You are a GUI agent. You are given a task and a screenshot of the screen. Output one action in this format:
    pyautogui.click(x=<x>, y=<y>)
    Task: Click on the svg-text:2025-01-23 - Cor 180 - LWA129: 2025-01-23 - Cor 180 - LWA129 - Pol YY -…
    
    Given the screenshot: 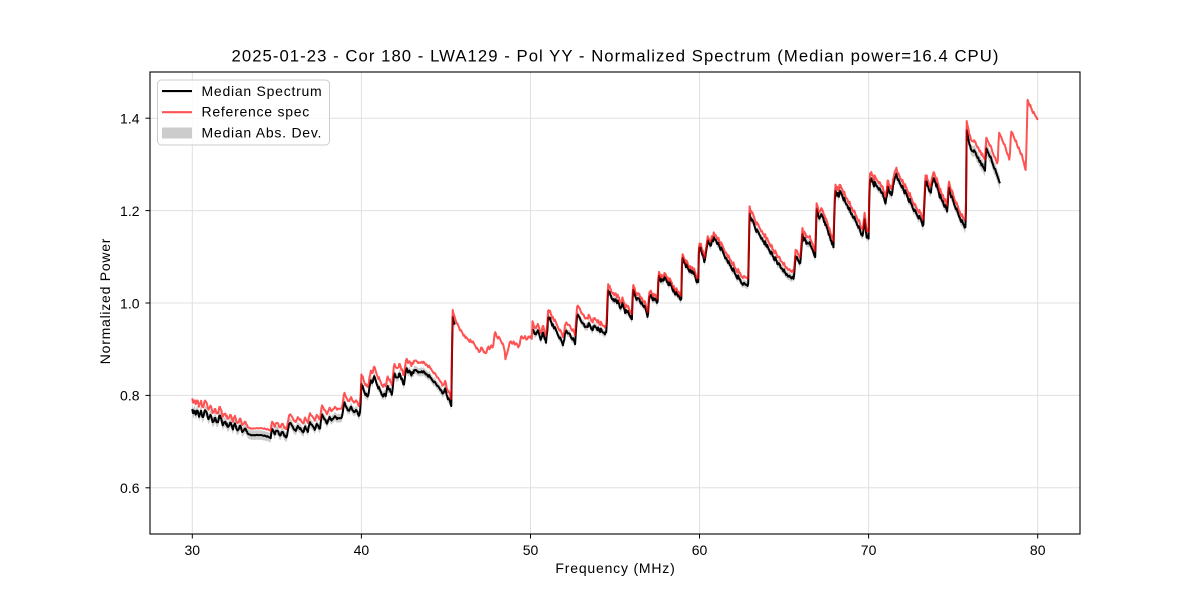 What is the action you would take?
    pyautogui.click(x=616, y=56)
    